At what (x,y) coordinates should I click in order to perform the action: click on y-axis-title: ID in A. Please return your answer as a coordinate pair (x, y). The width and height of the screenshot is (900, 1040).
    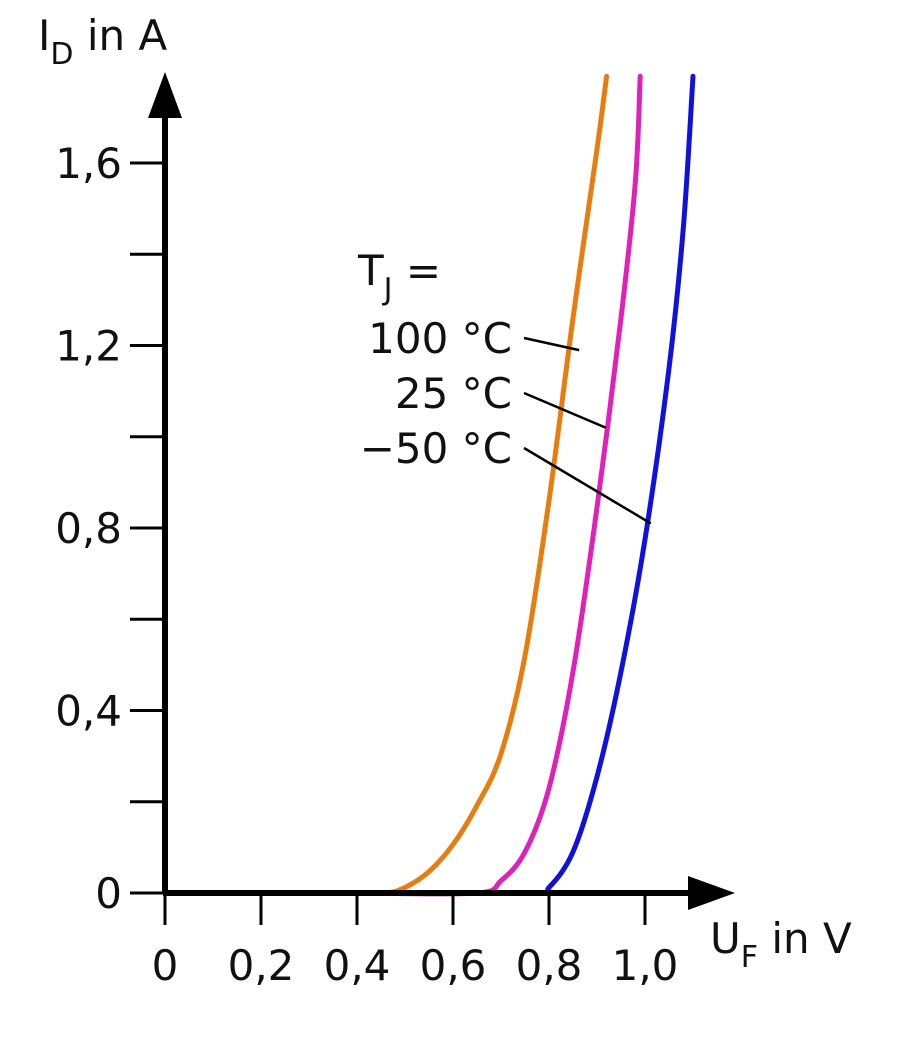
    Looking at the image, I should click on (102, 41).